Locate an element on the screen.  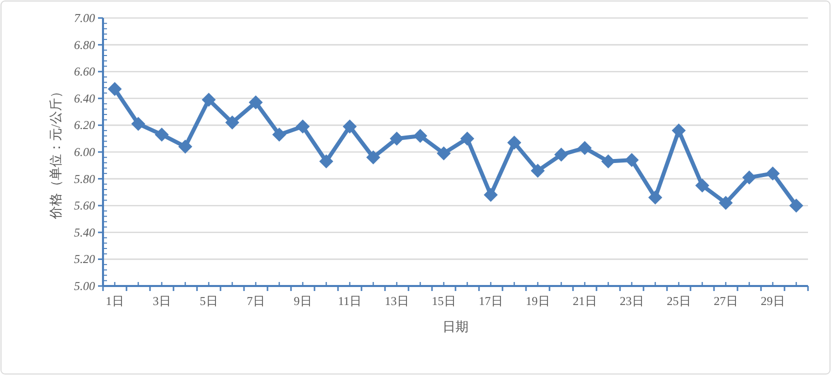
x-tick-label: 17日 is located at coordinates (490, 301).